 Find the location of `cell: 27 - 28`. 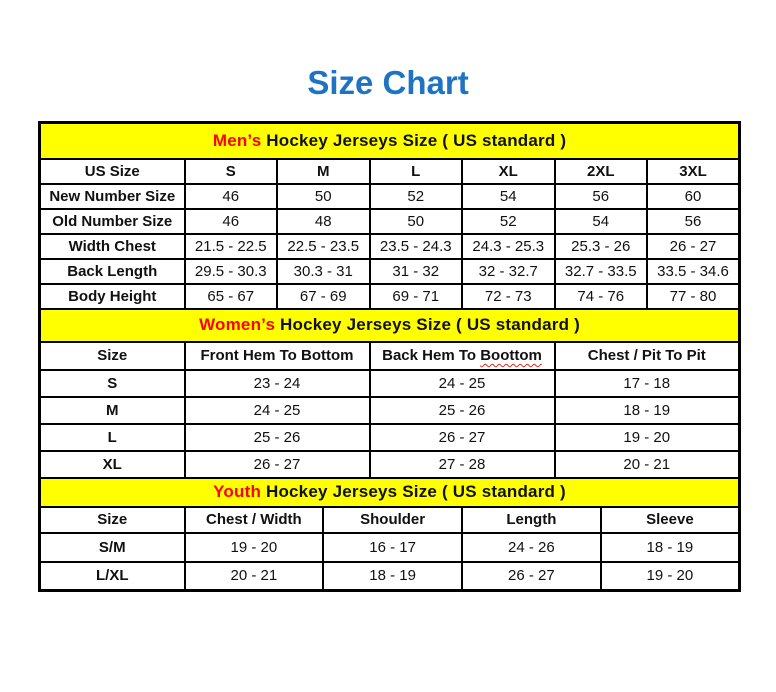

cell: 27 - 28 is located at coordinates (462, 464).